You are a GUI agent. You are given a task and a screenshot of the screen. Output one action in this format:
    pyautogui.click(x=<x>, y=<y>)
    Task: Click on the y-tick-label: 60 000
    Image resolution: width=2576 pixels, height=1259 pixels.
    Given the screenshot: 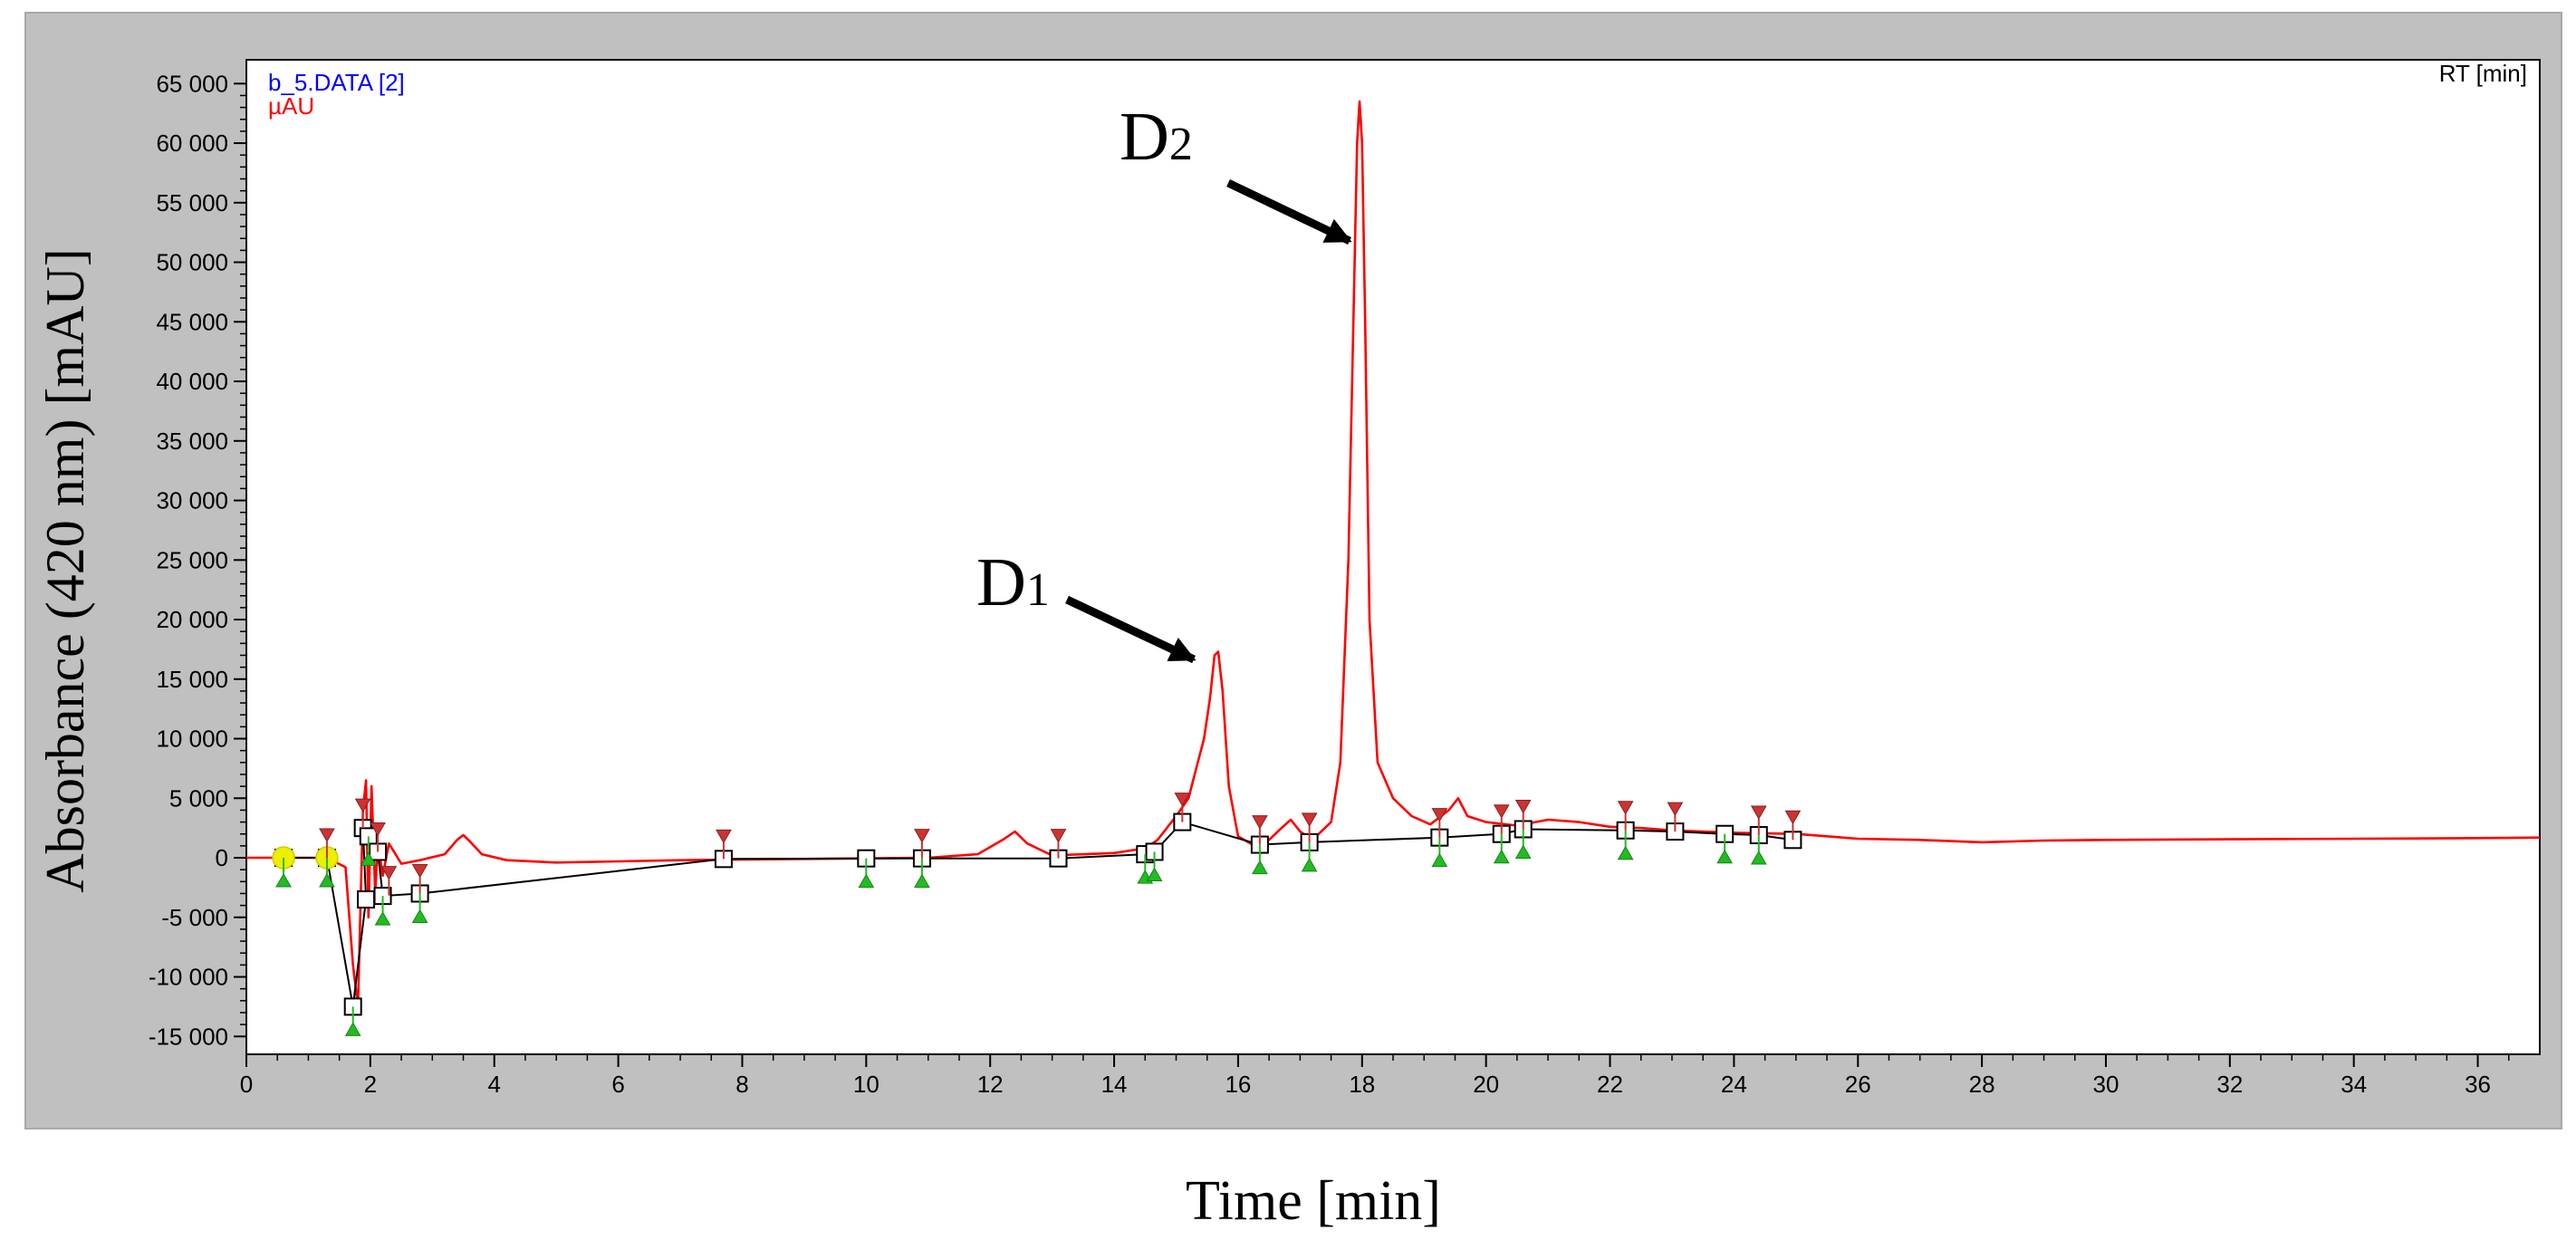 What is the action you would take?
    pyautogui.click(x=192, y=143)
    